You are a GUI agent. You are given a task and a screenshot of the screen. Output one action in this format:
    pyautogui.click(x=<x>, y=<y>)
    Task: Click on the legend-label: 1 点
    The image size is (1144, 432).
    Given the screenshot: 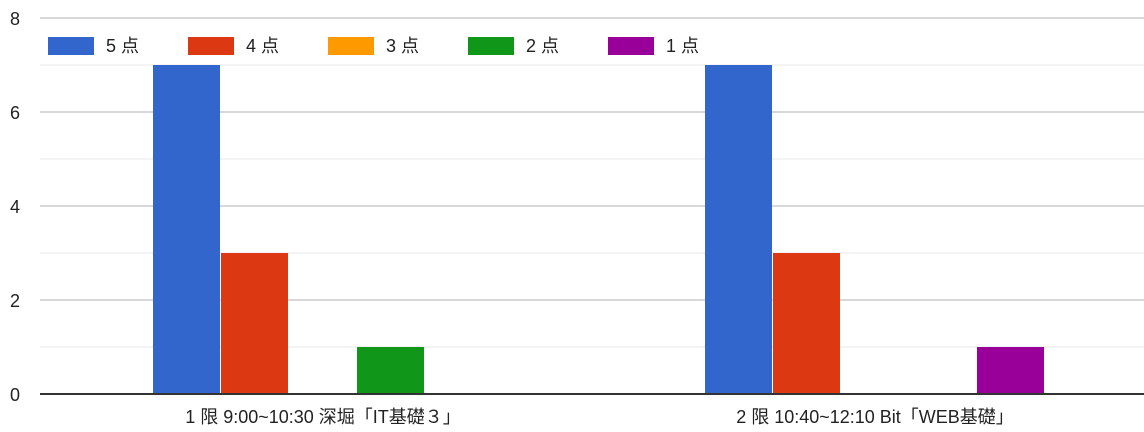 What is the action you would take?
    pyautogui.click(x=682, y=46)
    